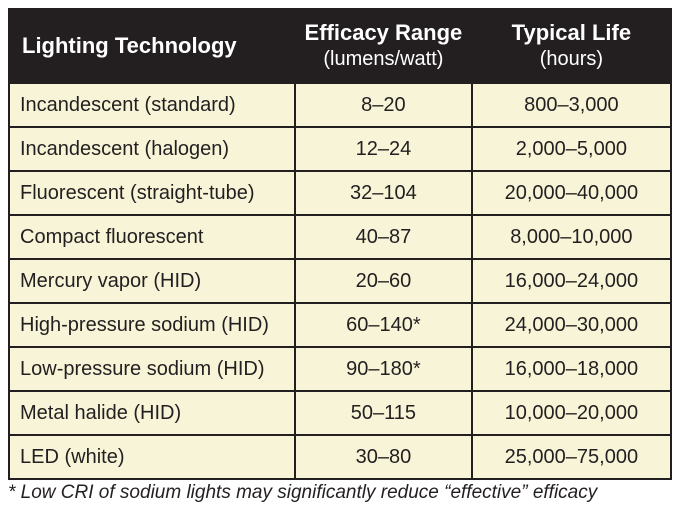  Describe the element at coordinates (383, 325) in the screenshot. I see `table-cell: 60–140*` at that location.